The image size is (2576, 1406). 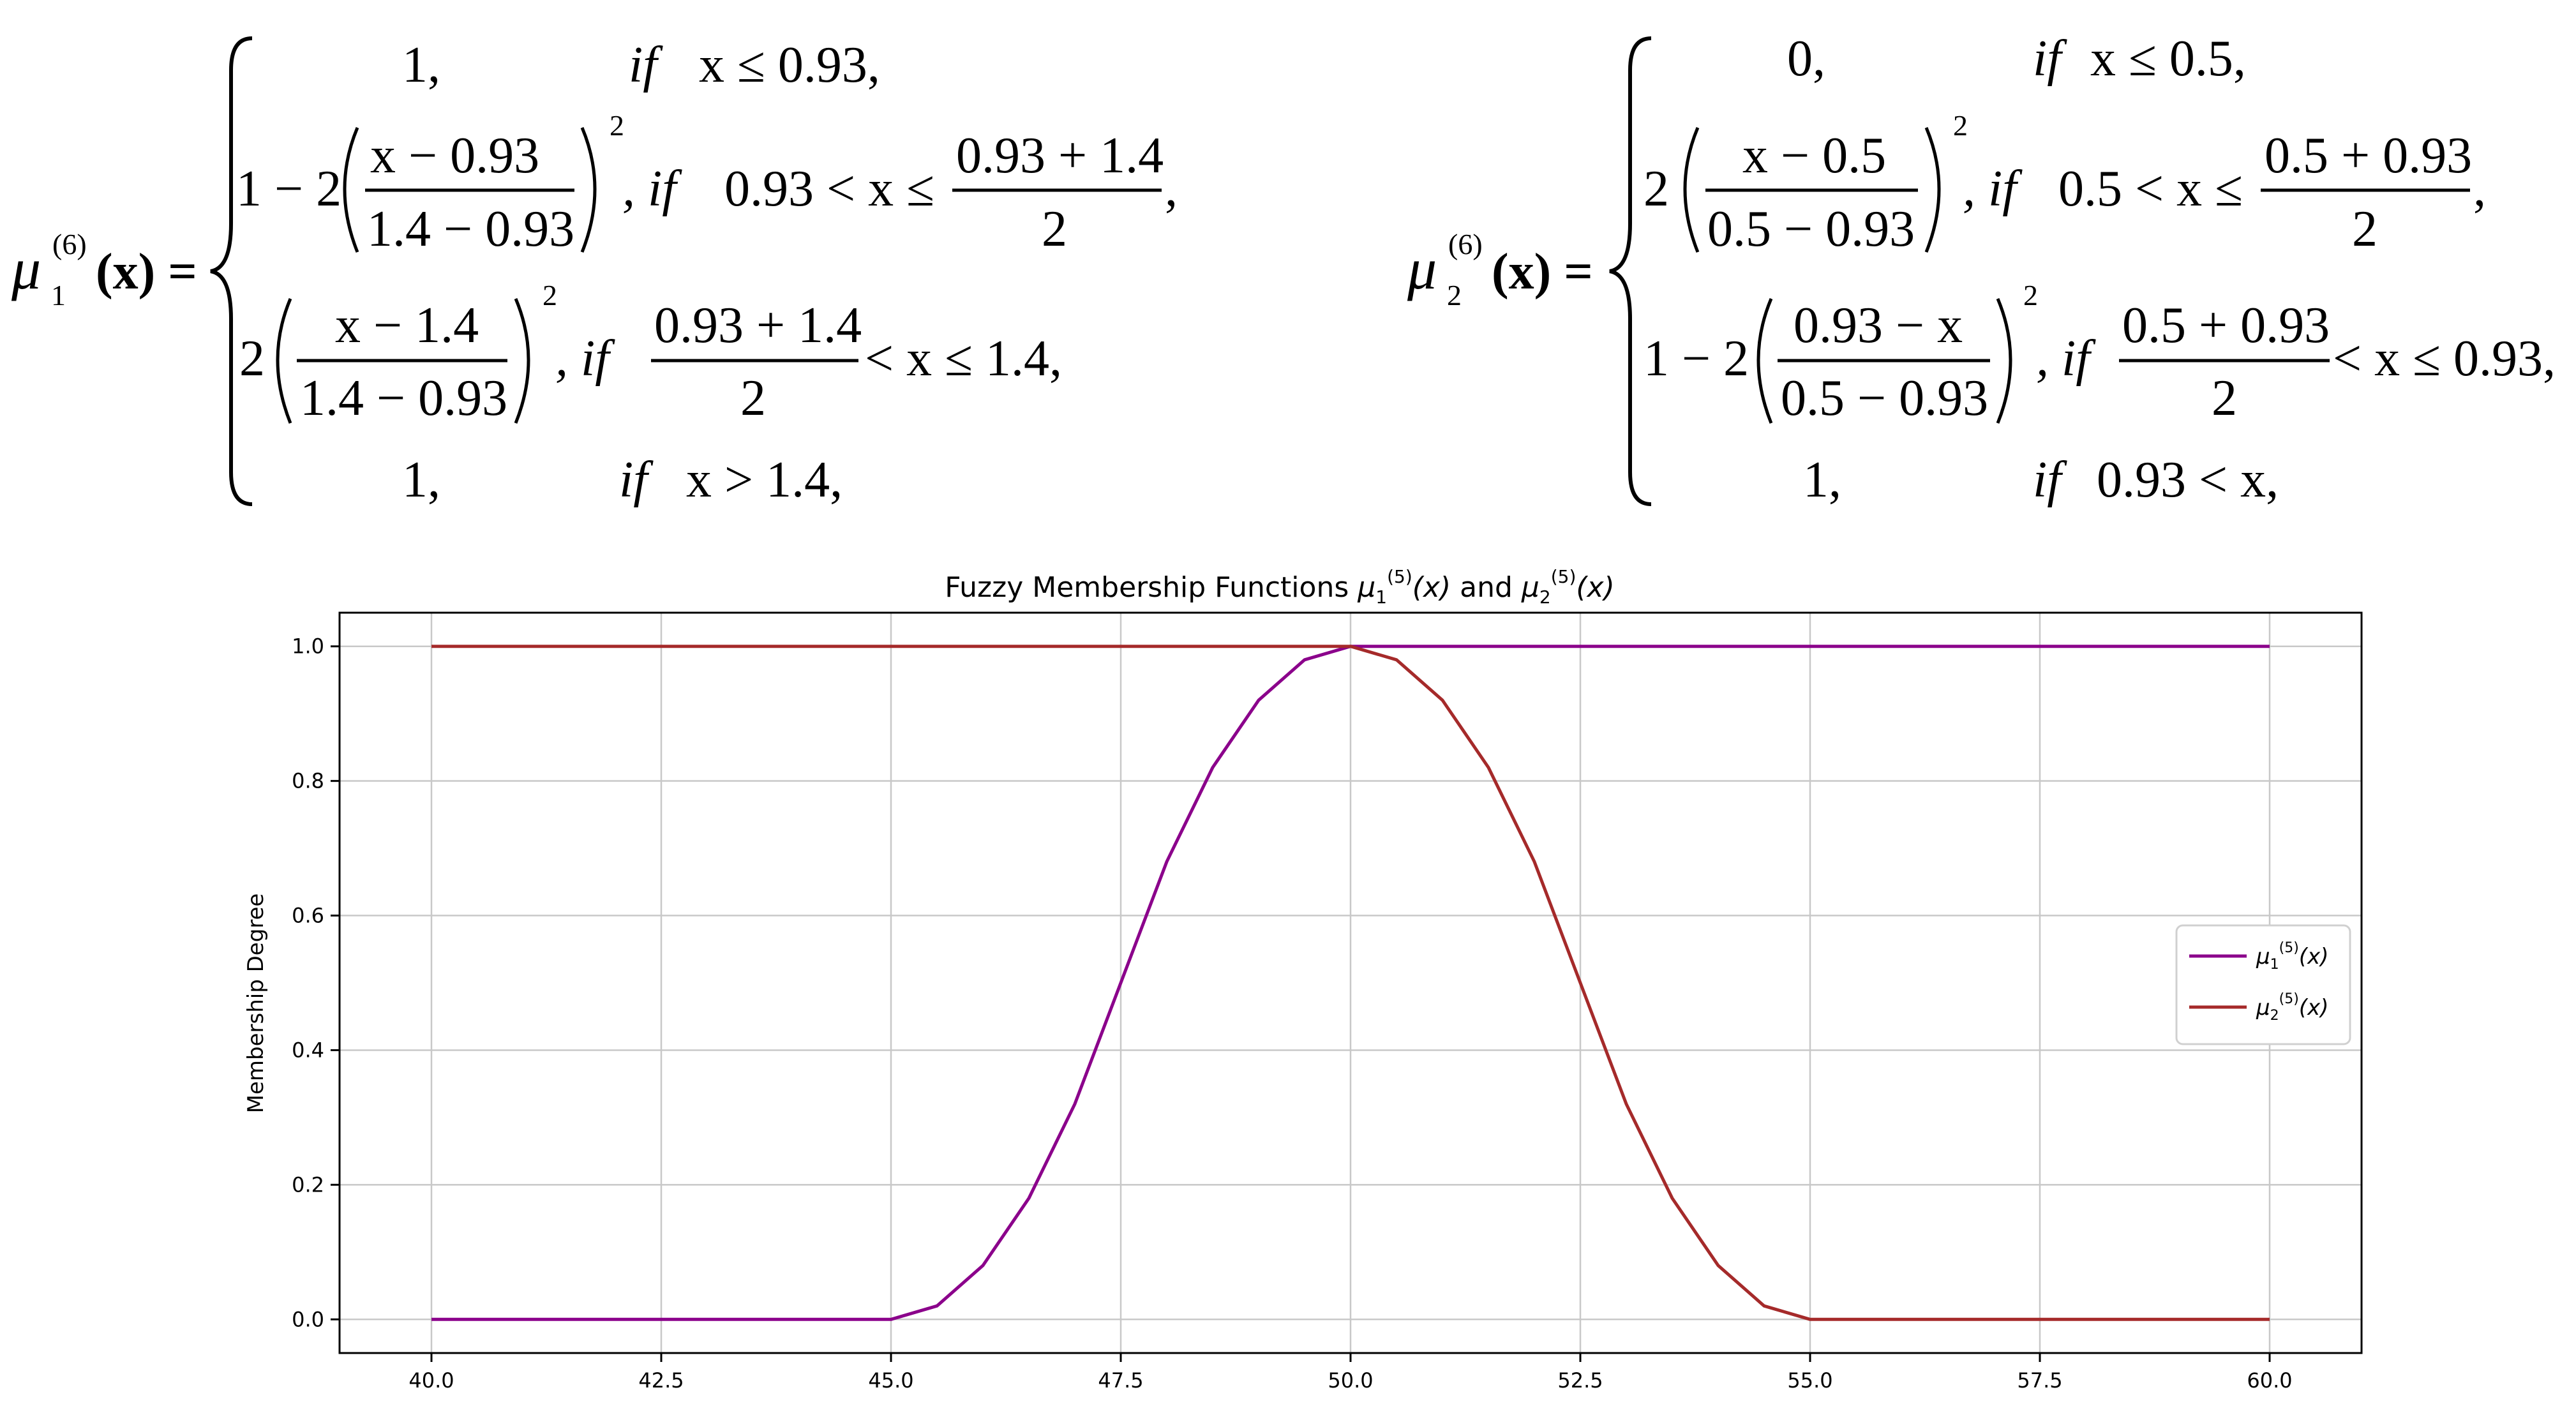 I want to click on mu1-row2-fden: 2, so click(x=1054, y=229).